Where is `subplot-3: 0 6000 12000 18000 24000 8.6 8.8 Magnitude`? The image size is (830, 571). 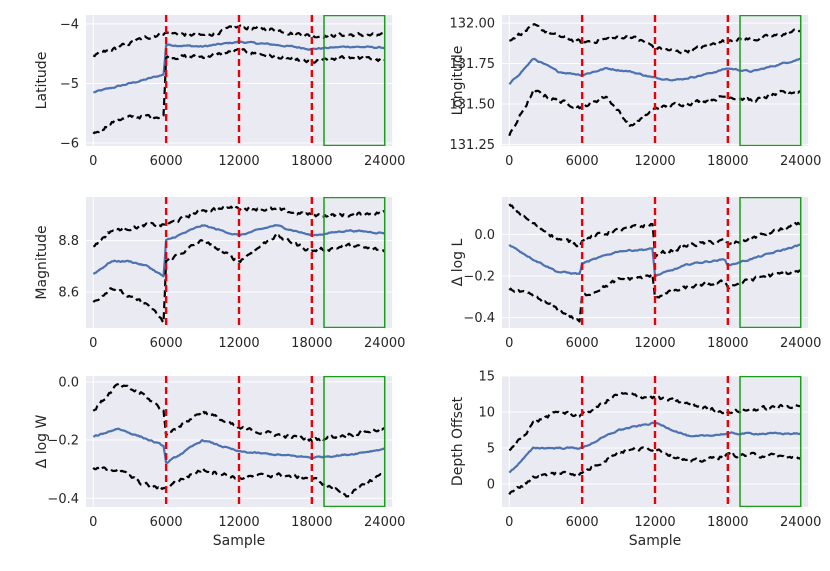
subplot-3: 0 6000 12000 18000 24000 8.6 8.8 Magnitude is located at coordinates (219, 274).